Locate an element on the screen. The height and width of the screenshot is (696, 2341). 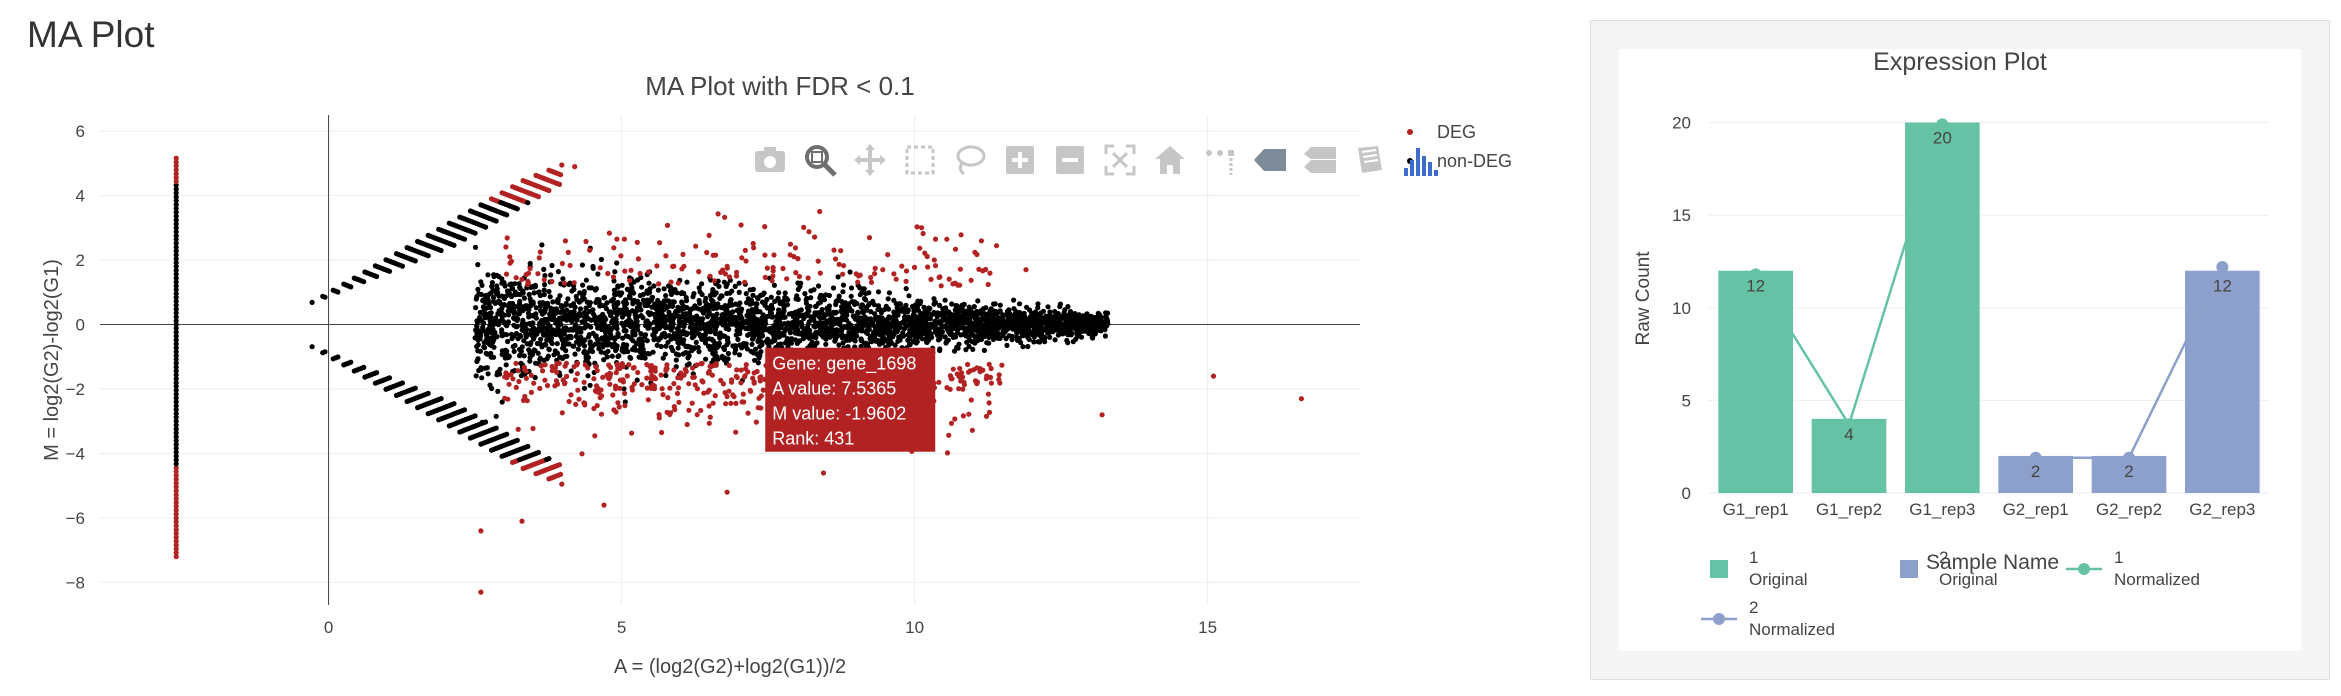
legend-item-original-1: 1 Original is located at coordinates (1759, 568).